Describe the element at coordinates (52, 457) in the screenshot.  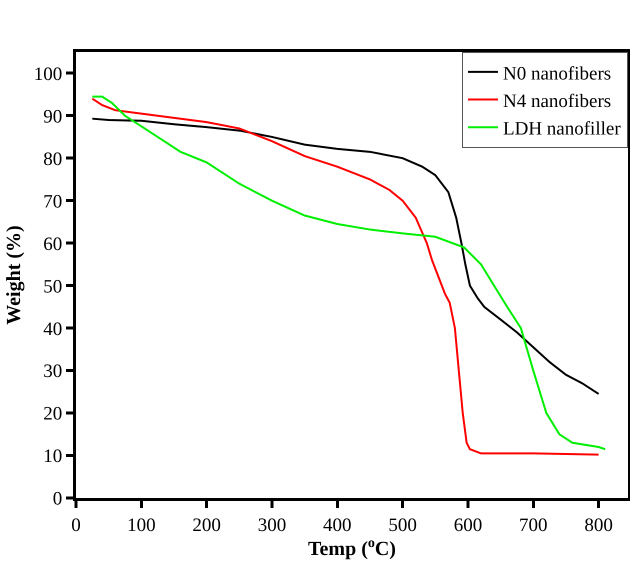
I see `y-tick-label: 10` at that location.